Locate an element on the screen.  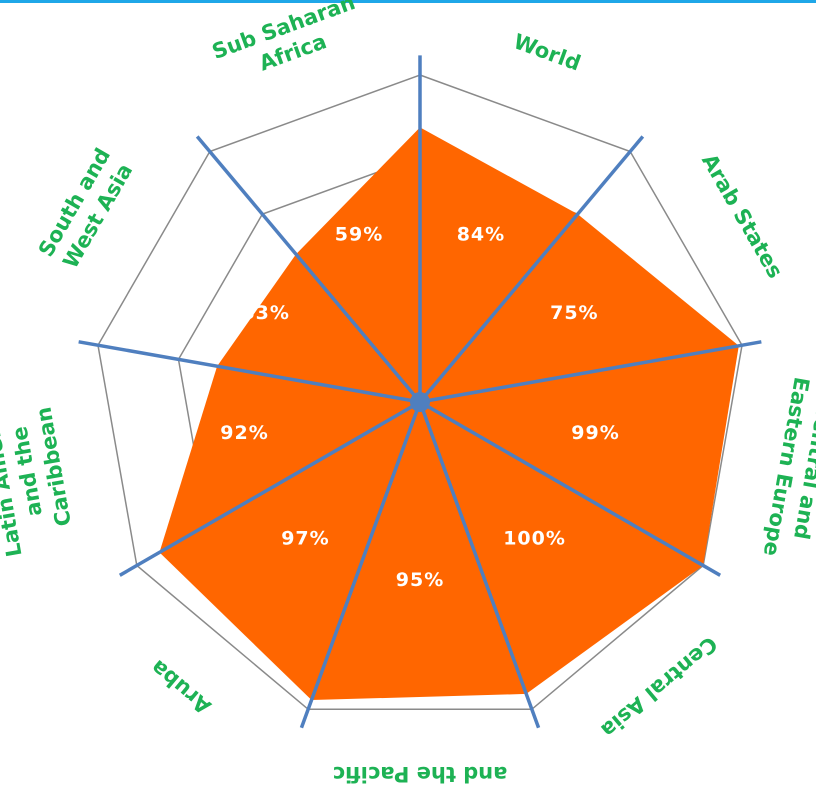
category-label-line: Central Asia is located at coordinates (659, 687).